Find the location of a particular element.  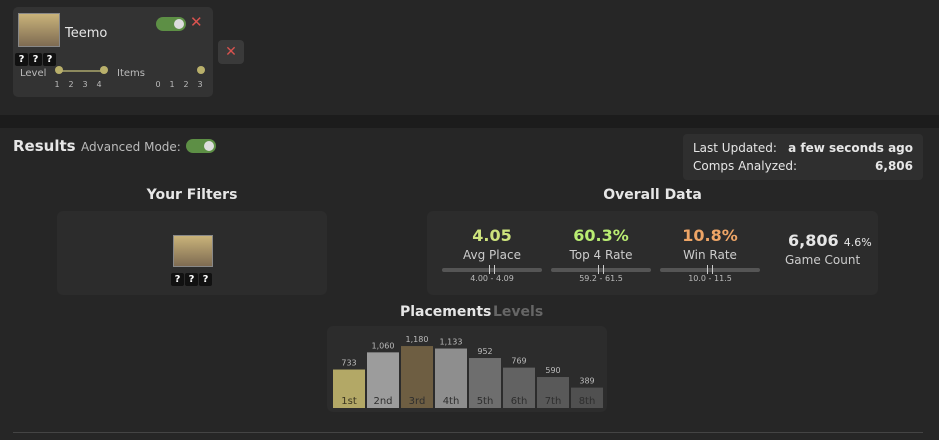

category-label: 2nd is located at coordinates (382, 401).